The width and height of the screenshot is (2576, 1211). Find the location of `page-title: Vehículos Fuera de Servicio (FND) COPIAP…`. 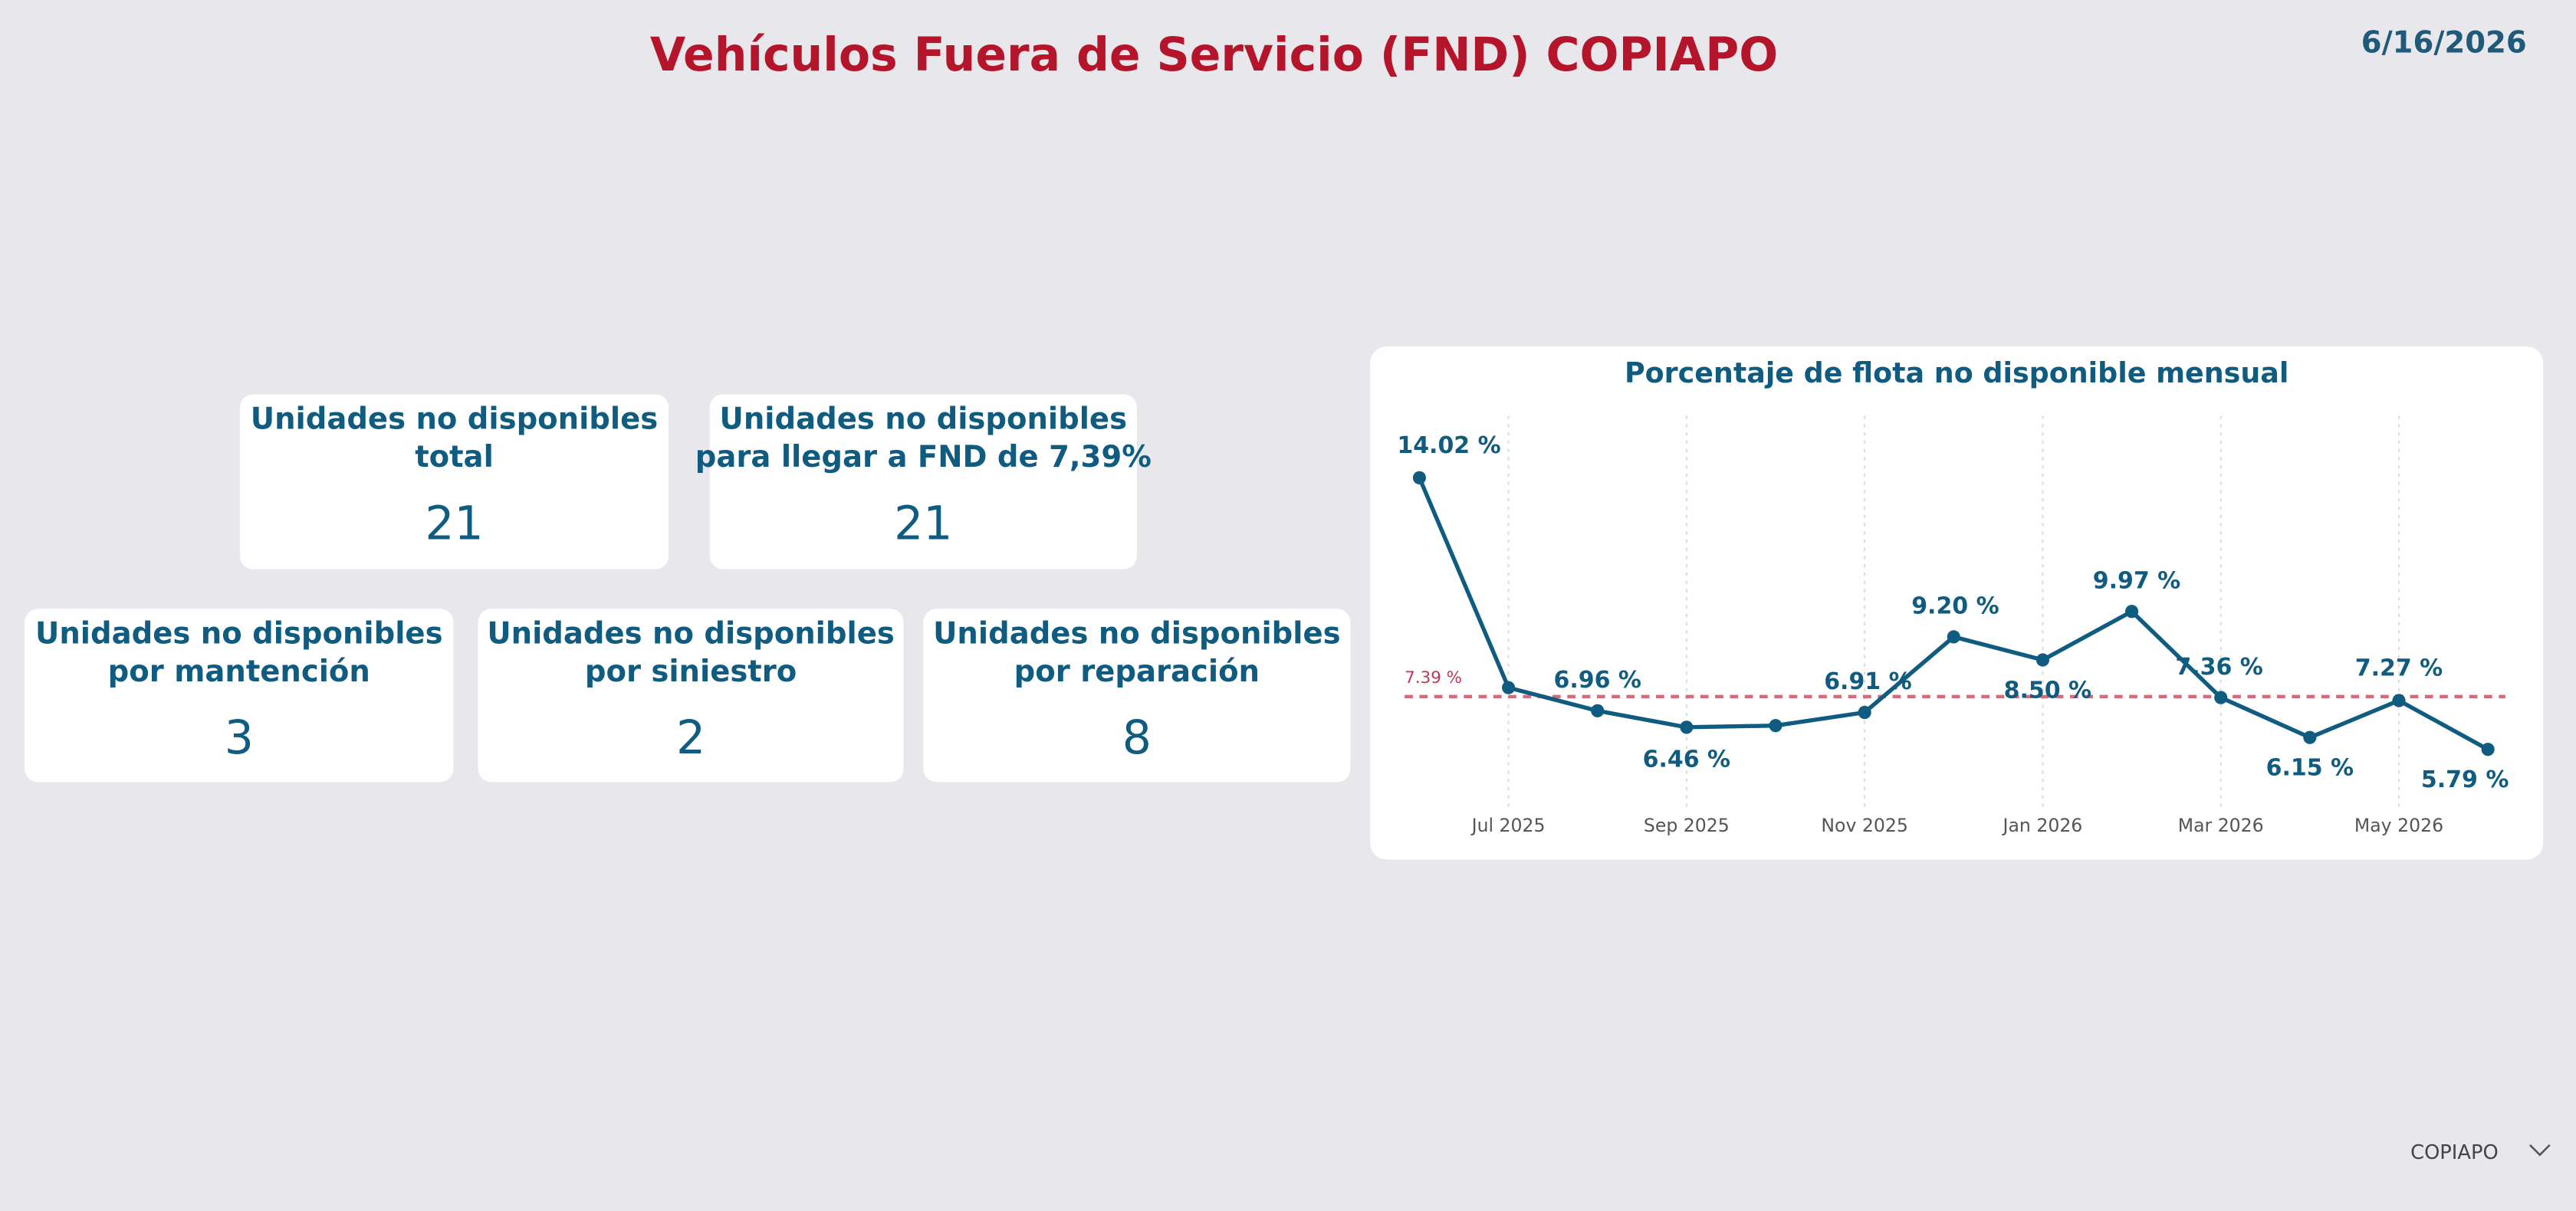

page-title: Vehículos Fuera de Servicio (FND) COPIAP… is located at coordinates (1214, 55).